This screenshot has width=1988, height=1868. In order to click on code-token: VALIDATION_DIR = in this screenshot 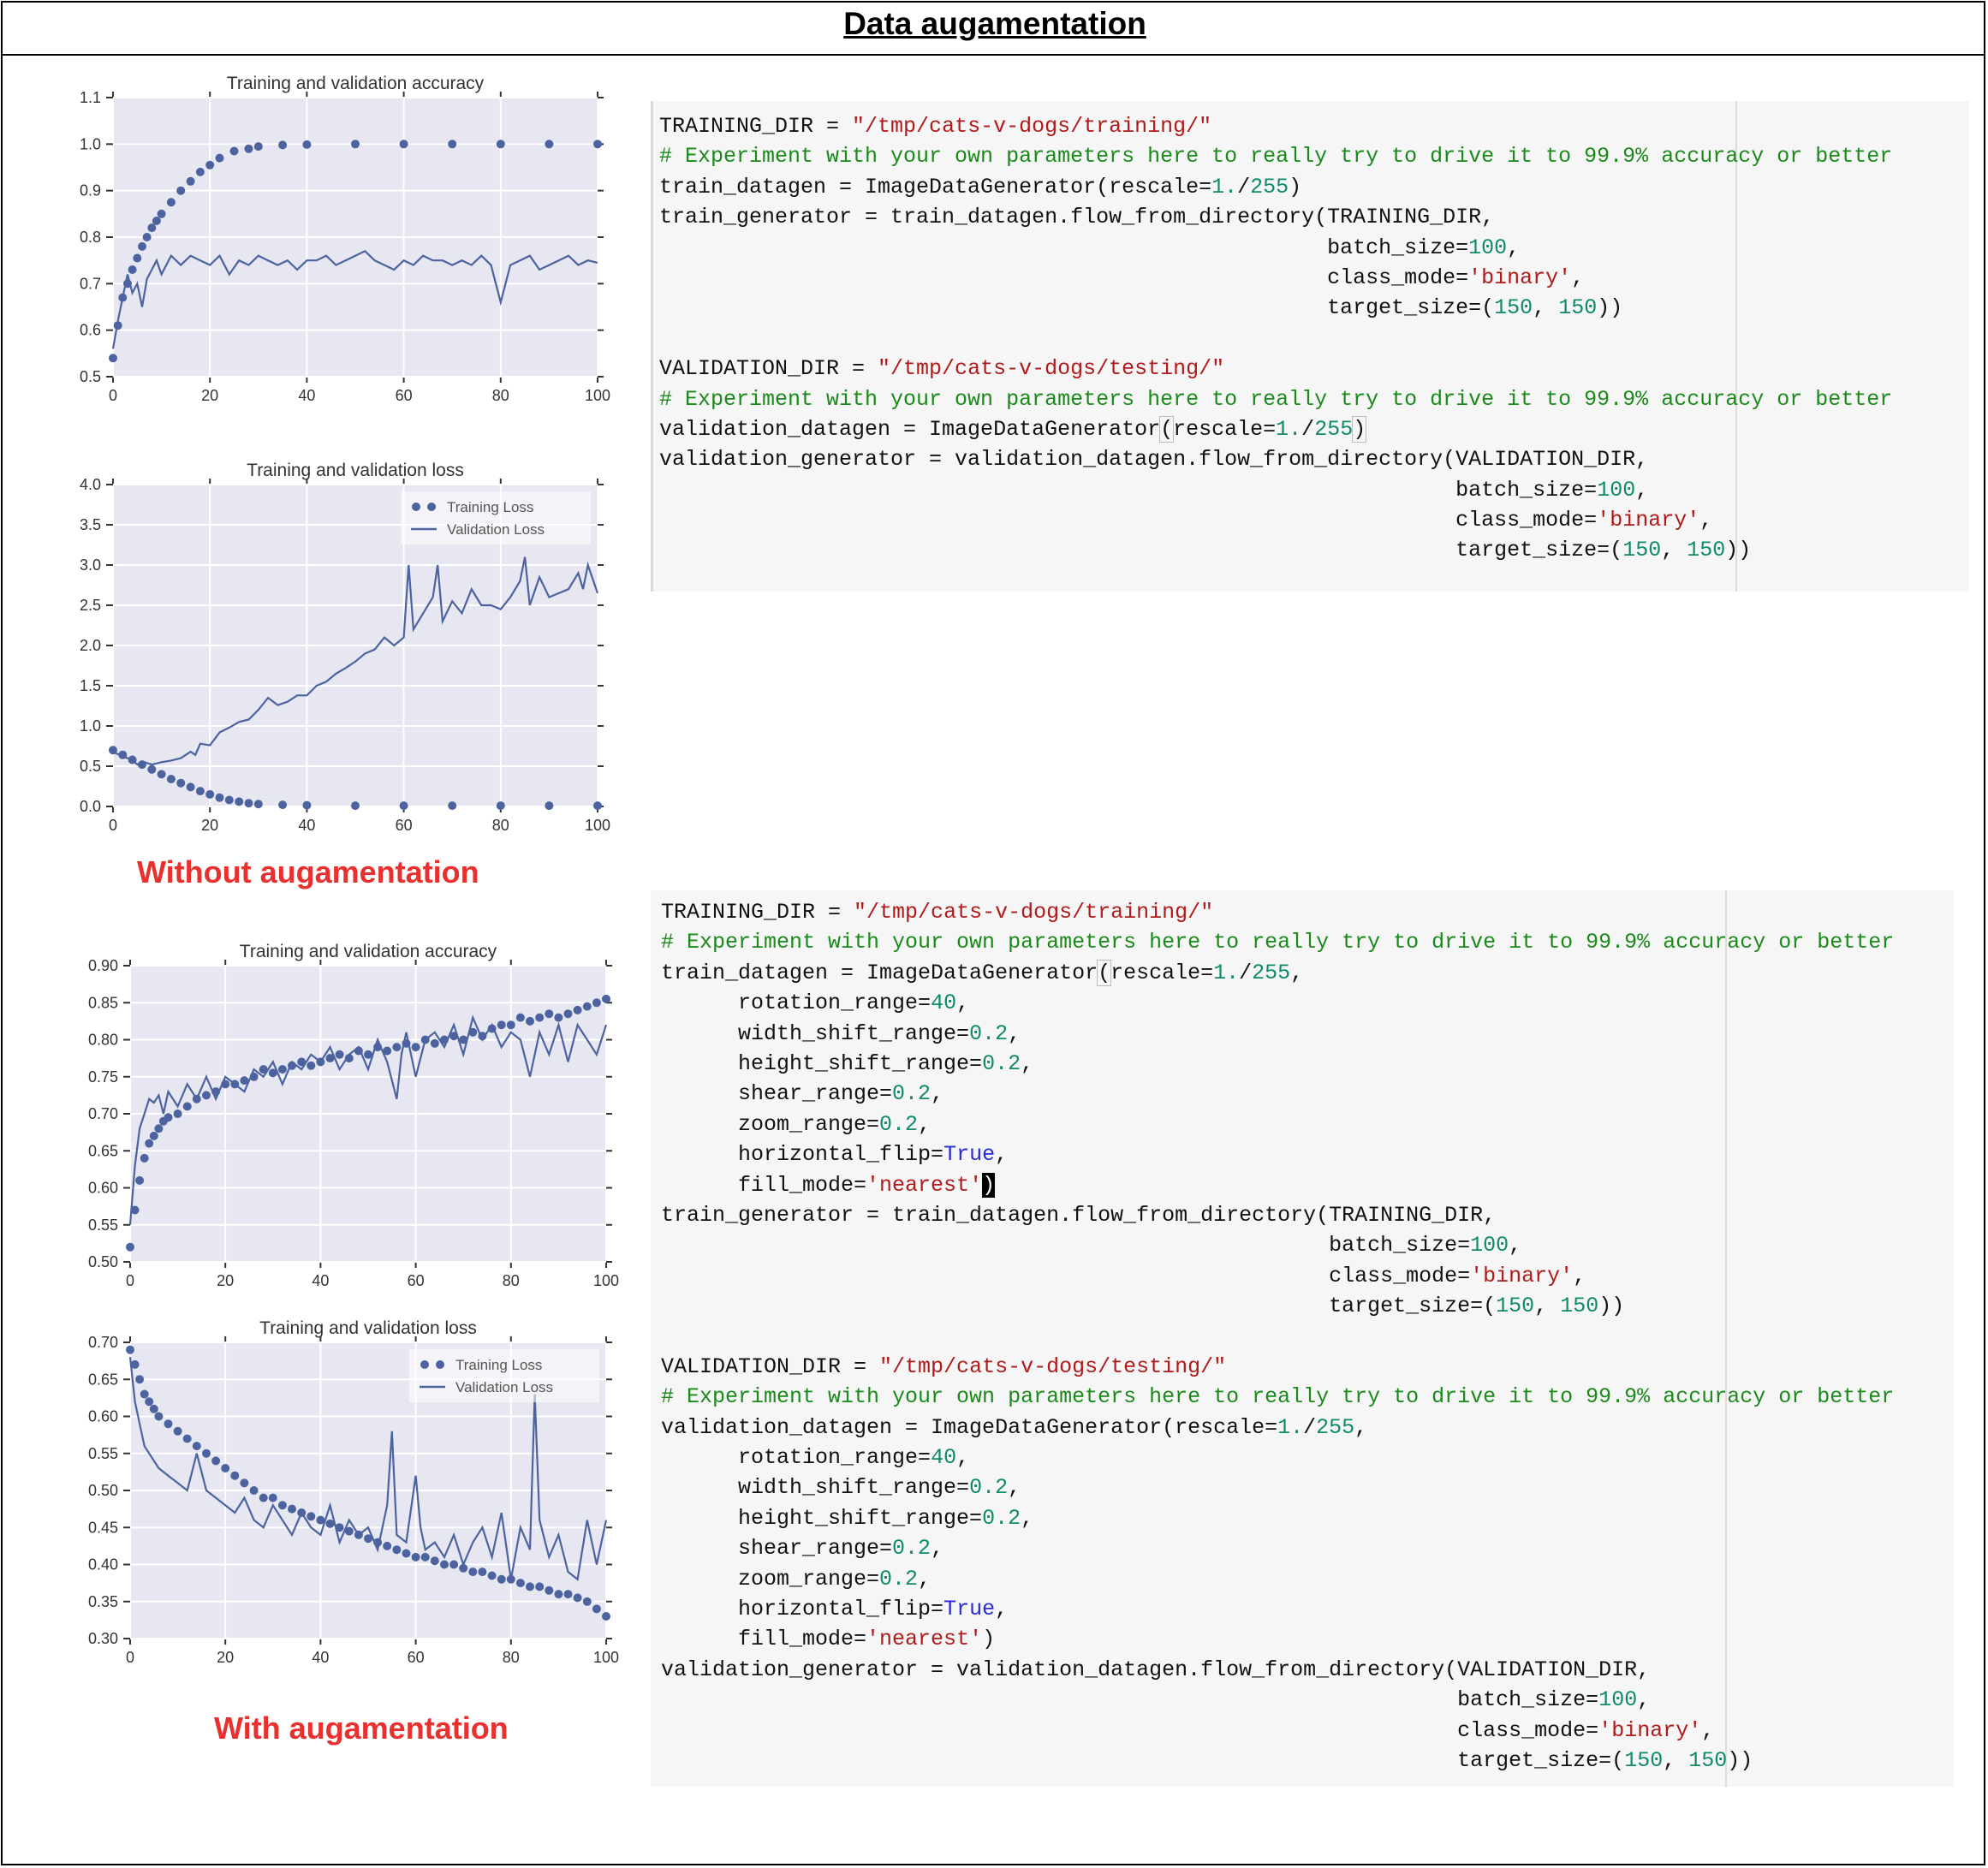, I will do `click(770, 1366)`.